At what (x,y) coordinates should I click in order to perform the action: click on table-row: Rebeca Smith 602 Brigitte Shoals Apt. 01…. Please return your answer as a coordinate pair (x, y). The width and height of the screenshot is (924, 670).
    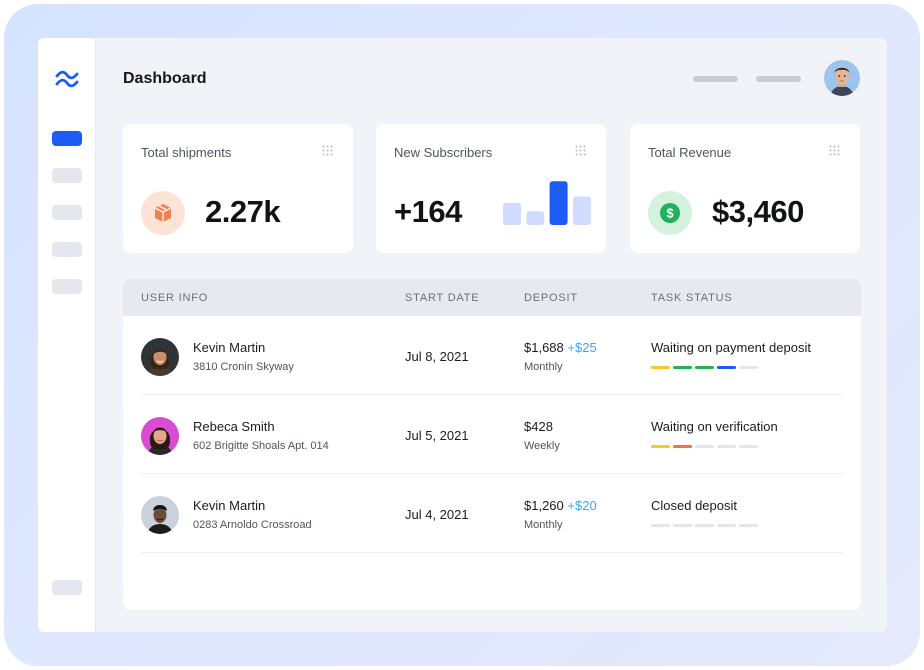
    Looking at the image, I should click on (492, 434).